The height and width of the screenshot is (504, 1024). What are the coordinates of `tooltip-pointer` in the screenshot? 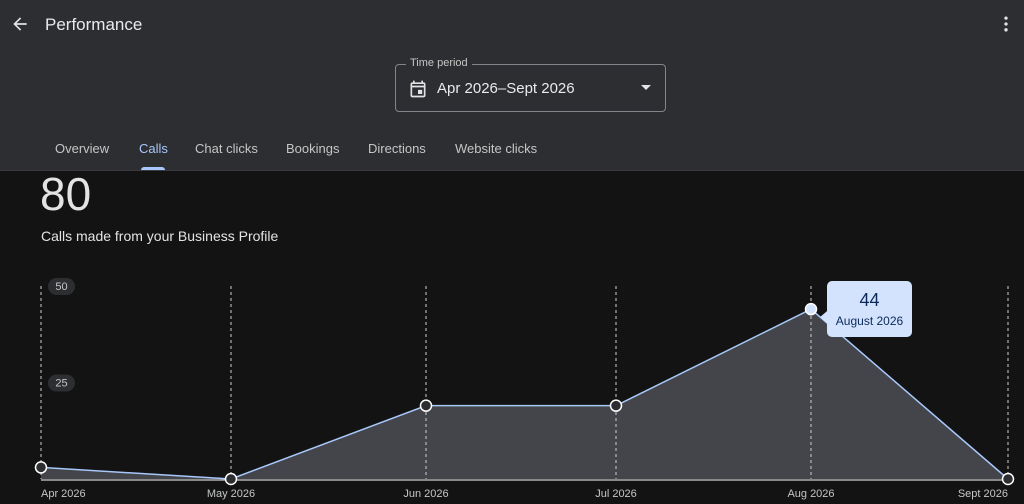 It's located at (823, 317).